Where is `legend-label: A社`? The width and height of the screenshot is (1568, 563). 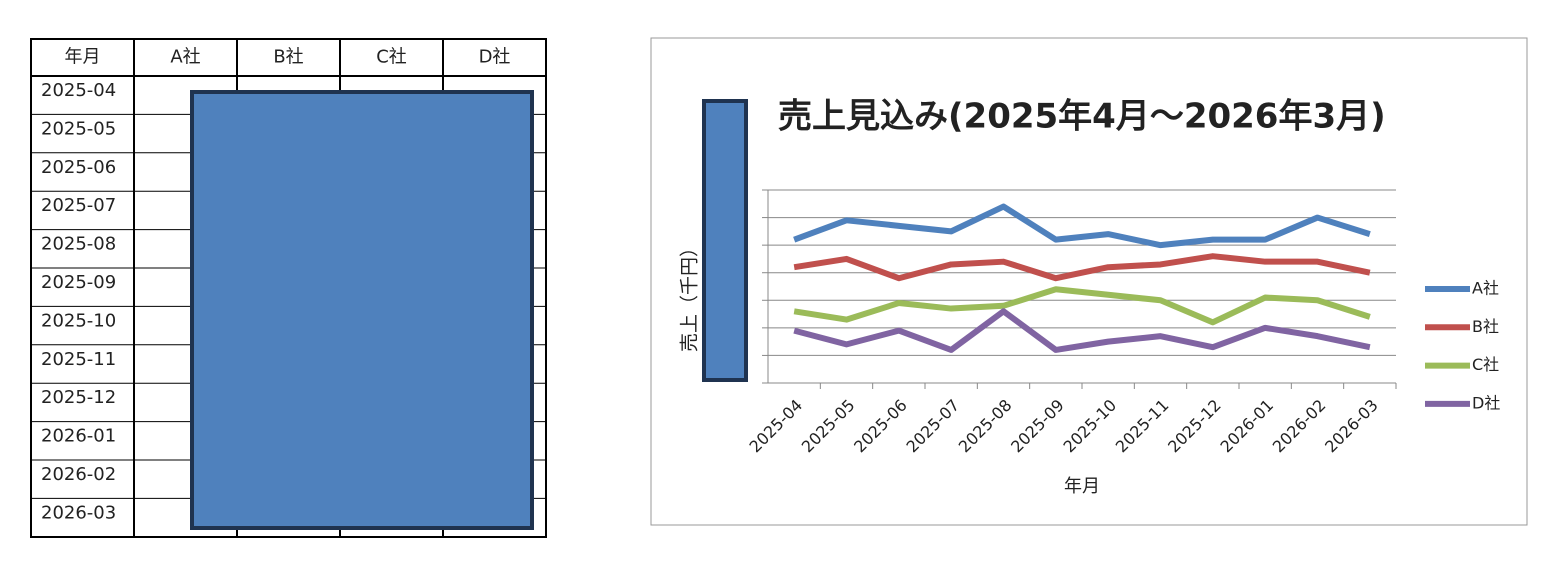
legend-label: A社 is located at coordinates (1485, 288).